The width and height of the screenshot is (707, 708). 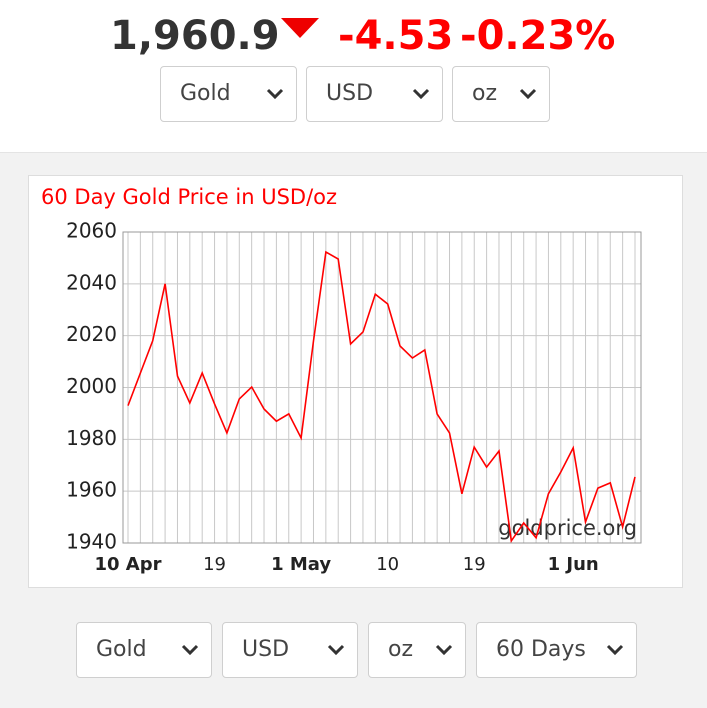 What do you see at coordinates (127, 564) in the screenshot?
I see `x-tick-label: 10 Apr` at bounding box center [127, 564].